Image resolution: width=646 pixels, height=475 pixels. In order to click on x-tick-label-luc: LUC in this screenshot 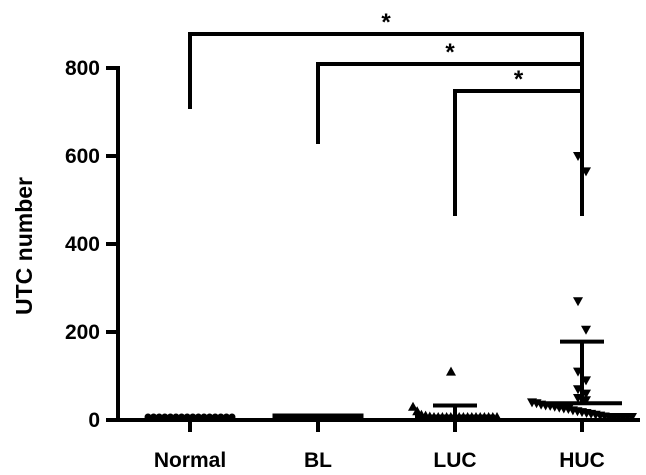, I will do `click(454, 460)`.